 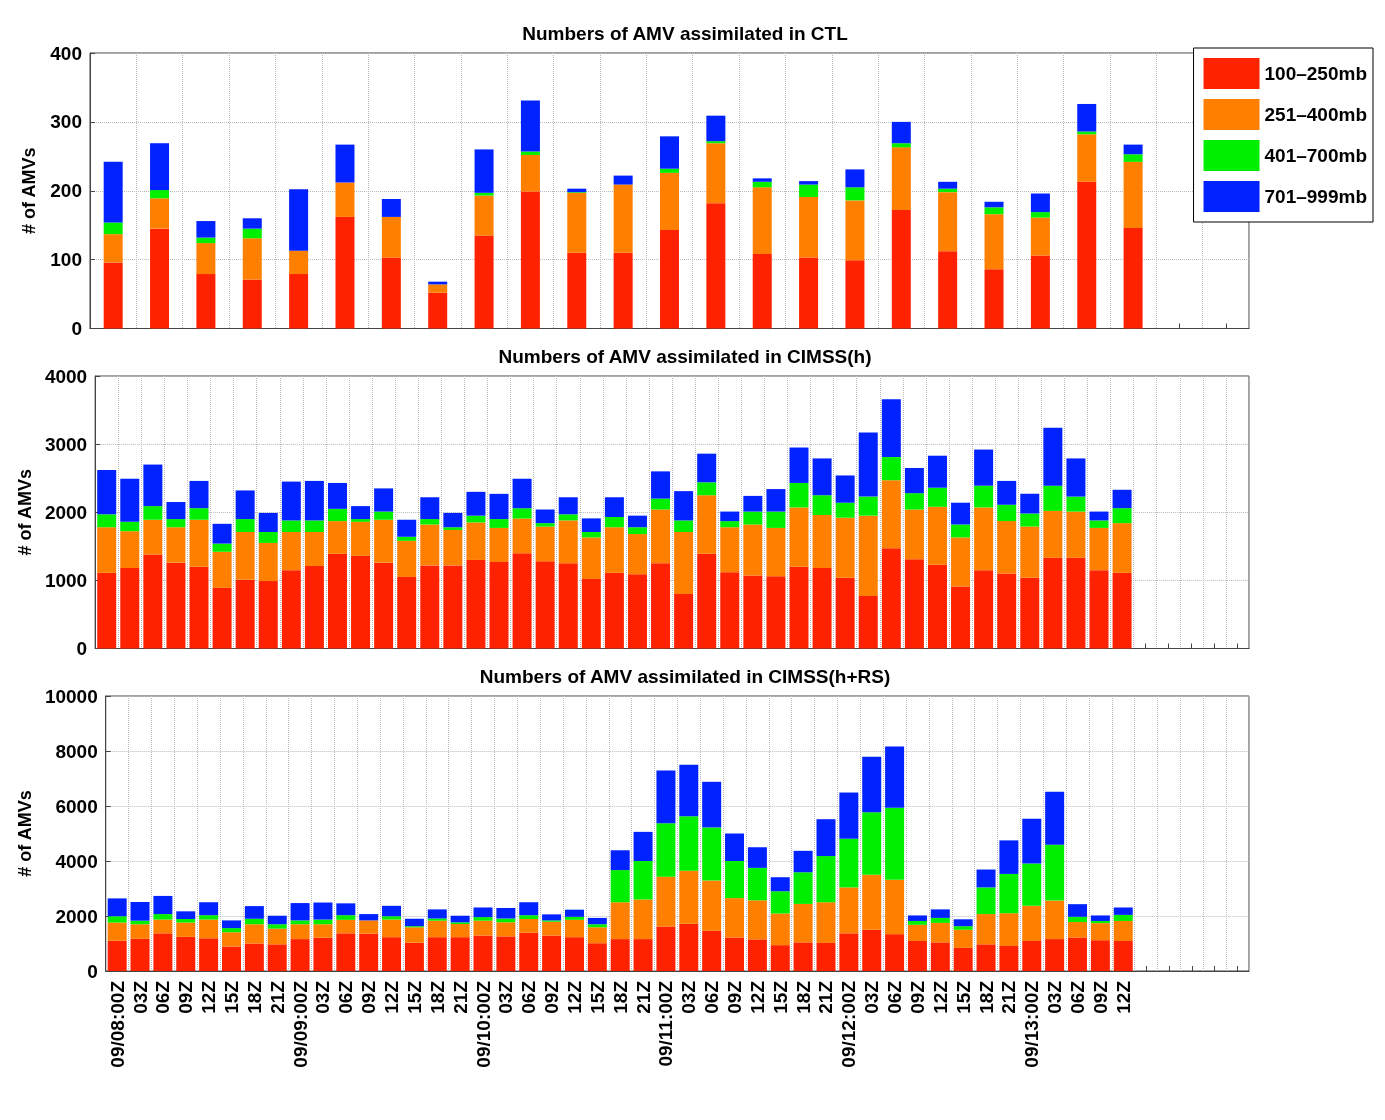 I want to click on x-tick-label: 06Z, so click(x=895, y=997).